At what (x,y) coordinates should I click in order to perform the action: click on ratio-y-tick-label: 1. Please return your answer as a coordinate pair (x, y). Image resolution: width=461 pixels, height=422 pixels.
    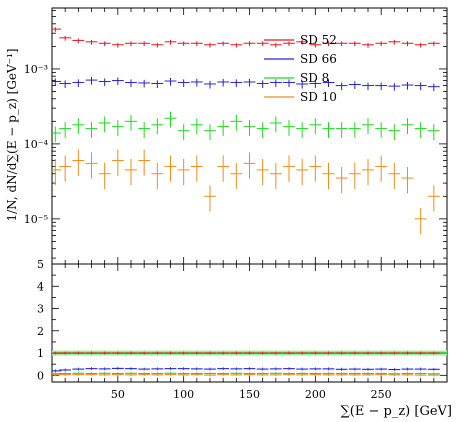
    Looking at the image, I should click on (40, 353).